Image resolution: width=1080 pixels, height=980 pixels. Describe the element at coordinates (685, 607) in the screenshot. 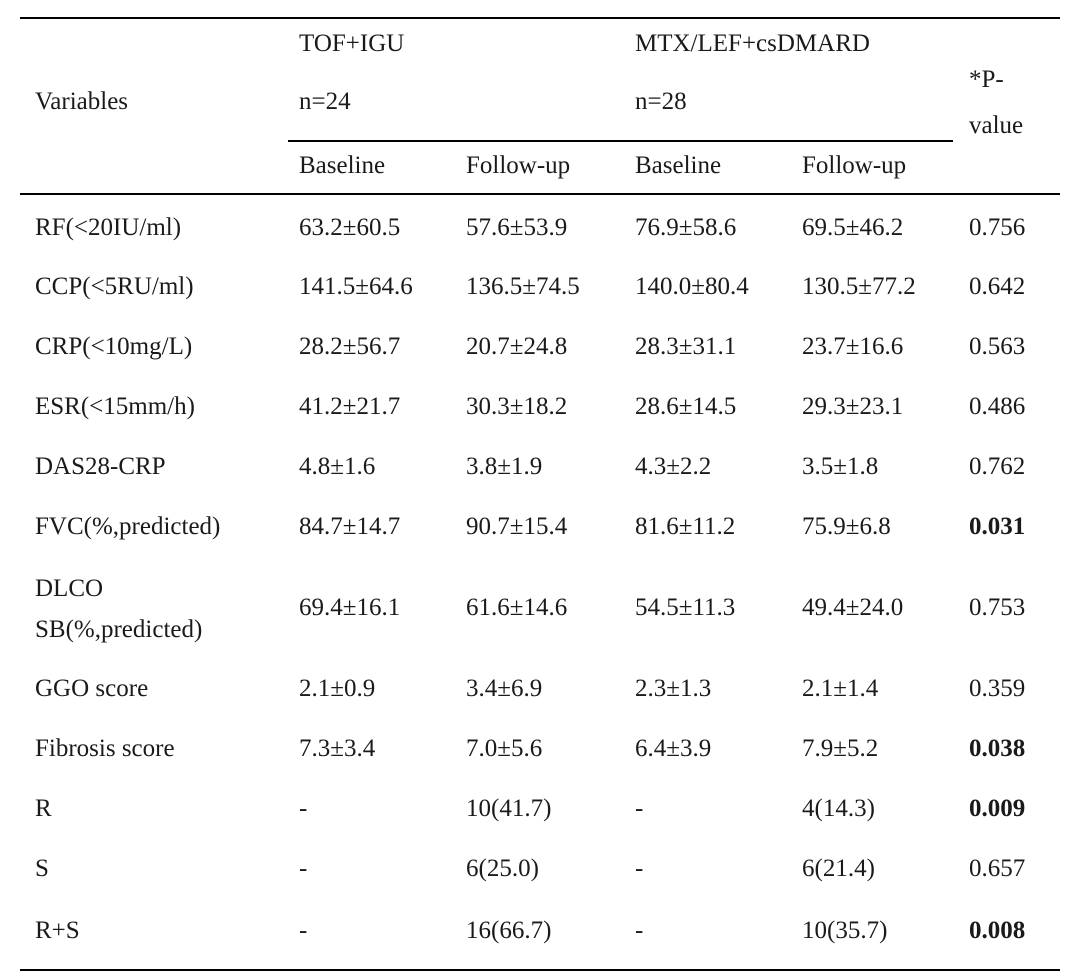

I see `row-mtx-baseline: 54.5±11.3` at that location.